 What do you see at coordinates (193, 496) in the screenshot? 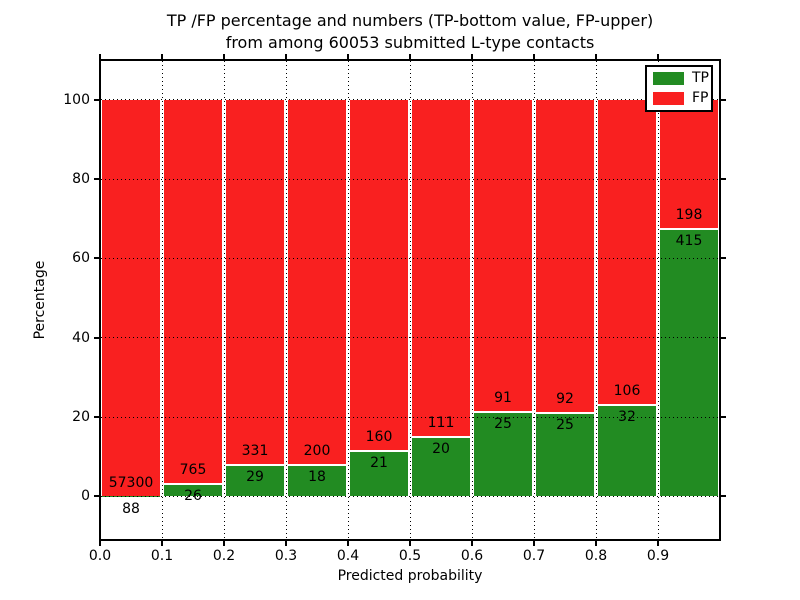
I see `tp-count-label: 26` at bounding box center [193, 496].